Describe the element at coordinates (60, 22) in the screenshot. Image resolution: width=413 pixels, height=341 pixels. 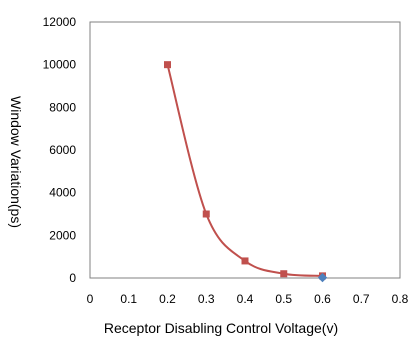
I see `y-tick-label: 12000` at that location.